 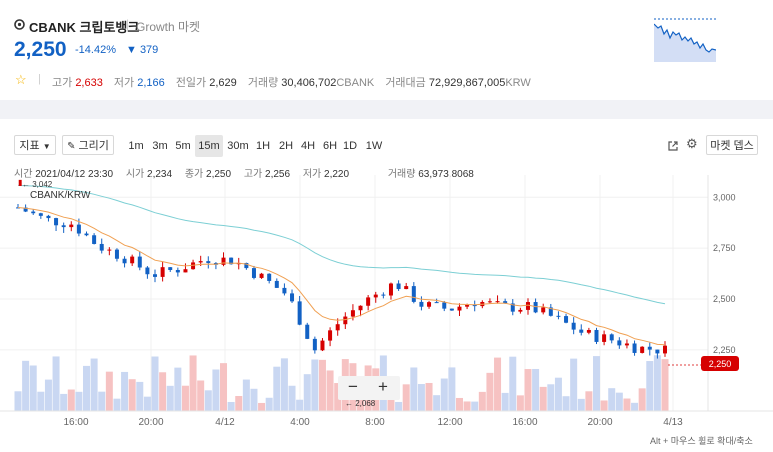 What do you see at coordinates (330, 146) in the screenshot?
I see `timeframe-6H: 6H` at bounding box center [330, 146].